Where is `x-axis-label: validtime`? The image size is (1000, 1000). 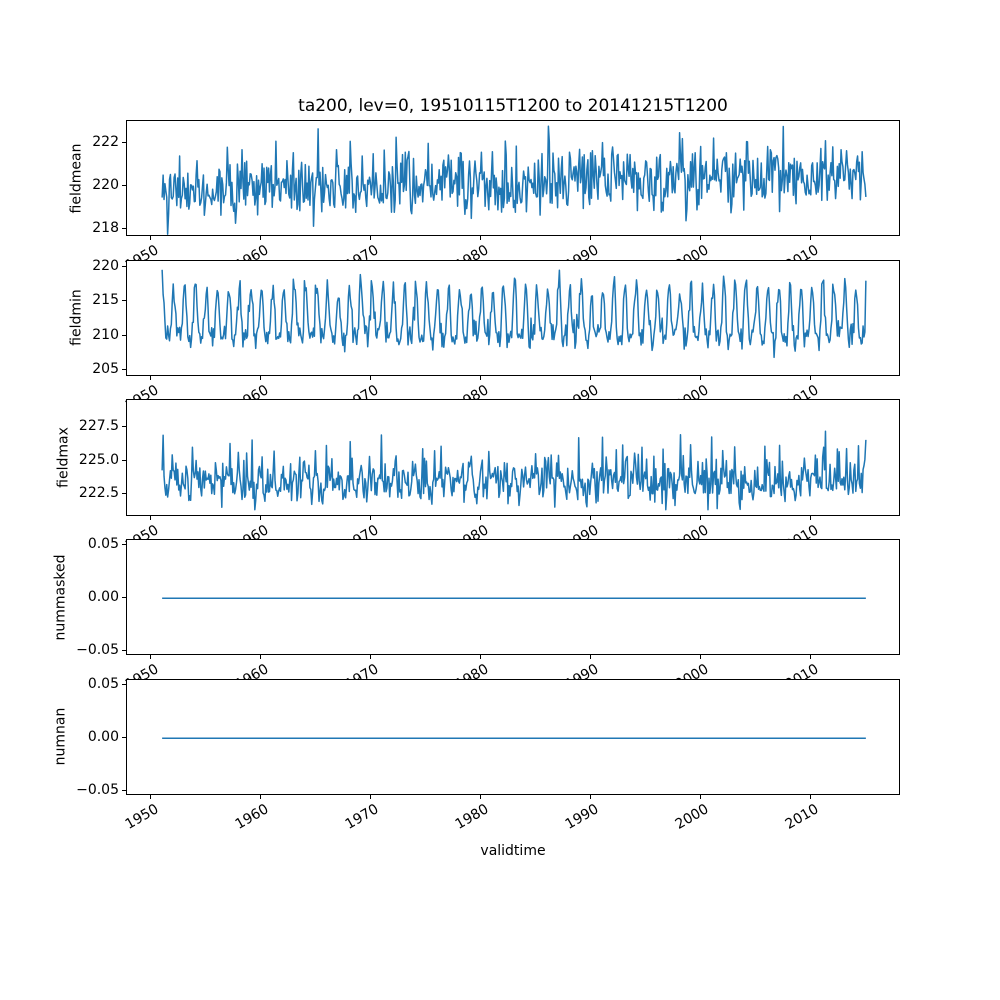
x-axis-label: validtime is located at coordinates (513, 851).